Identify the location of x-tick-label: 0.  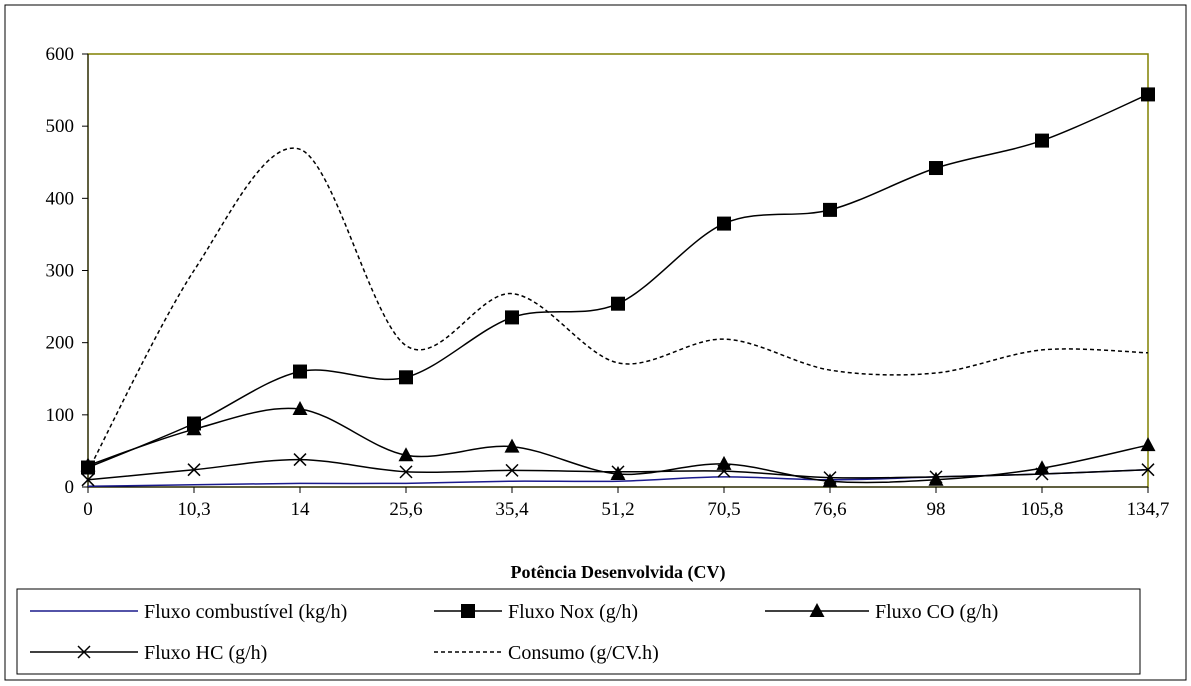
(88, 509).